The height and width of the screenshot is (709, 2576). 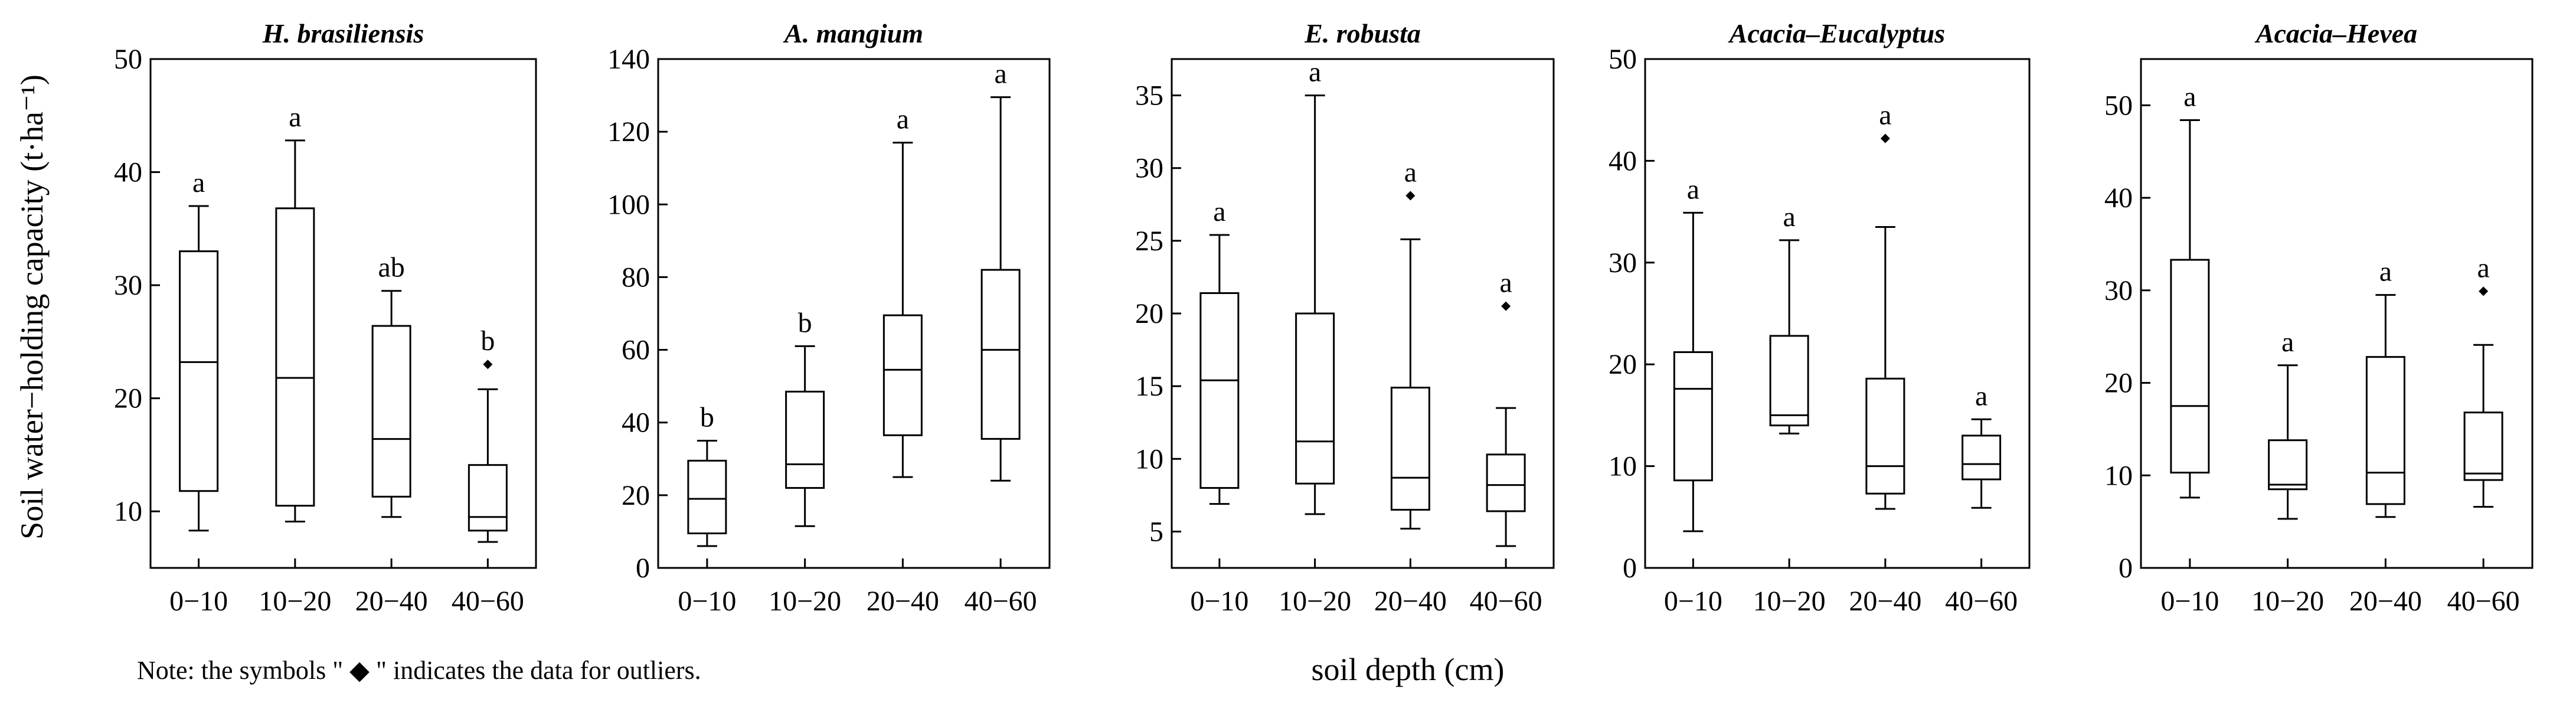 I want to click on box-1: b, so click(x=707, y=475).